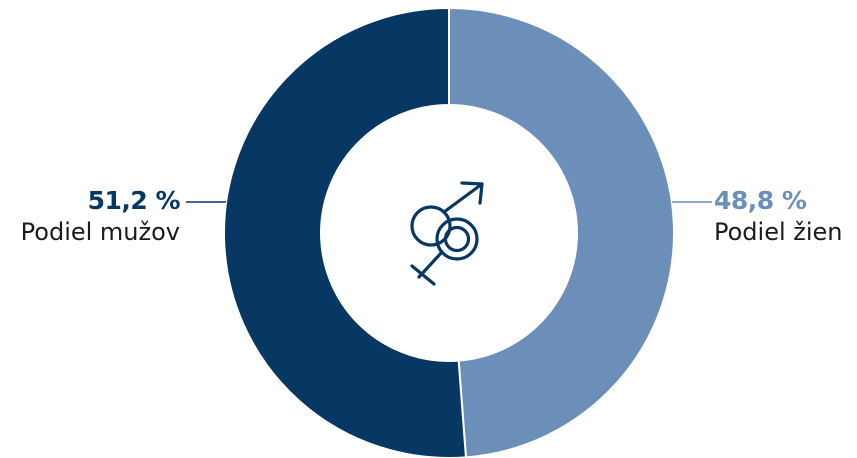 This screenshot has height=458, width=857. I want to click on gender-male-female-icon, so click(447, 233).